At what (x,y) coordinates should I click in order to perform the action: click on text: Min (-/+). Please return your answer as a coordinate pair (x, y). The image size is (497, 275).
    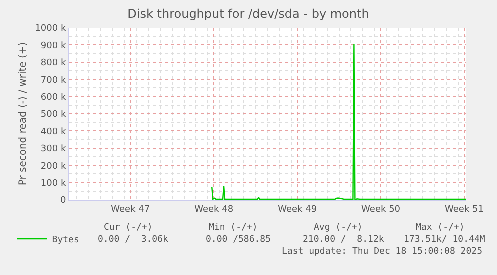
    Looking at the image, I should click on (233, 228).